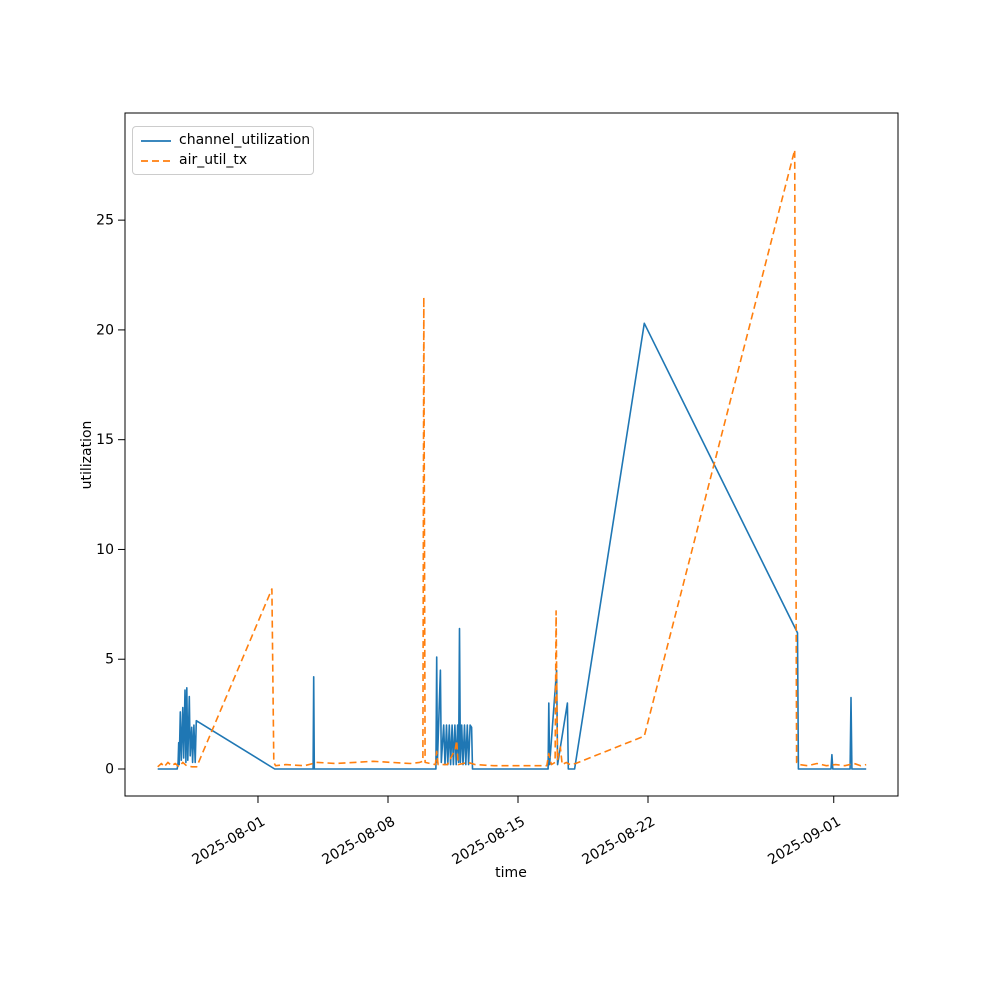  I want to click on y-tick-label: 15, so click(105, 440).